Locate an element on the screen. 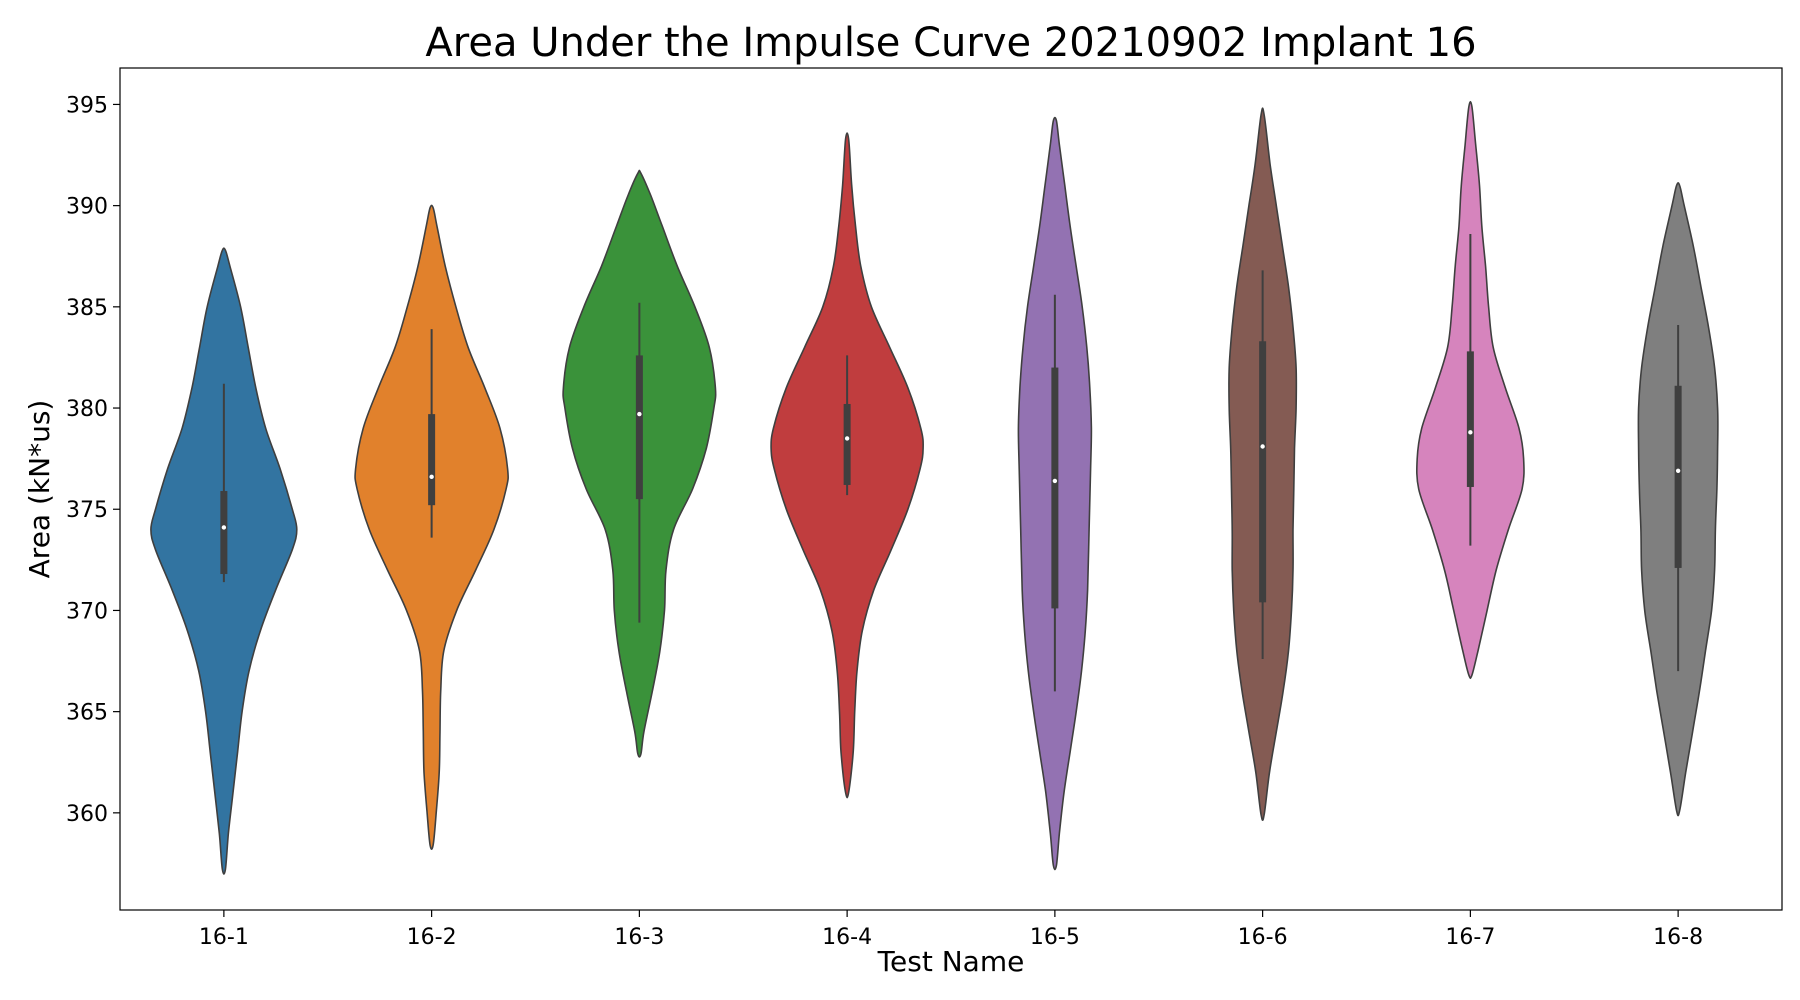  x-axis-label: Test Name is located at coordinates (951, 961).